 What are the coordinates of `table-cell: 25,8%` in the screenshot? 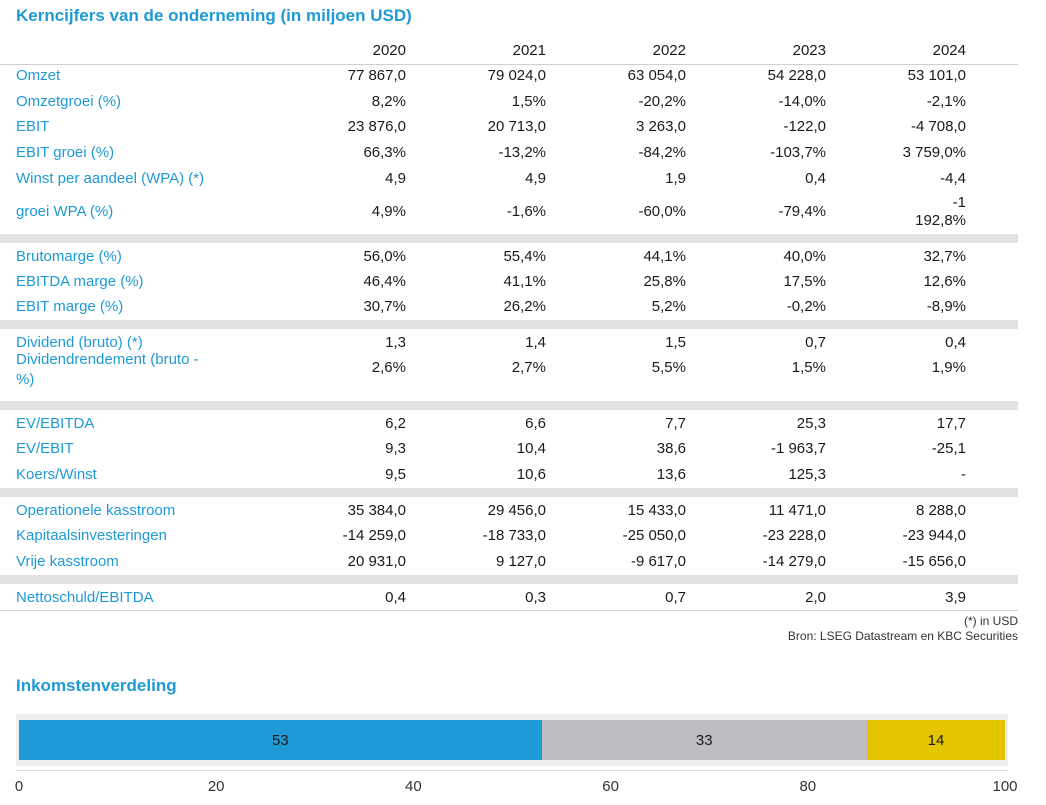 It's located at (664, 281).